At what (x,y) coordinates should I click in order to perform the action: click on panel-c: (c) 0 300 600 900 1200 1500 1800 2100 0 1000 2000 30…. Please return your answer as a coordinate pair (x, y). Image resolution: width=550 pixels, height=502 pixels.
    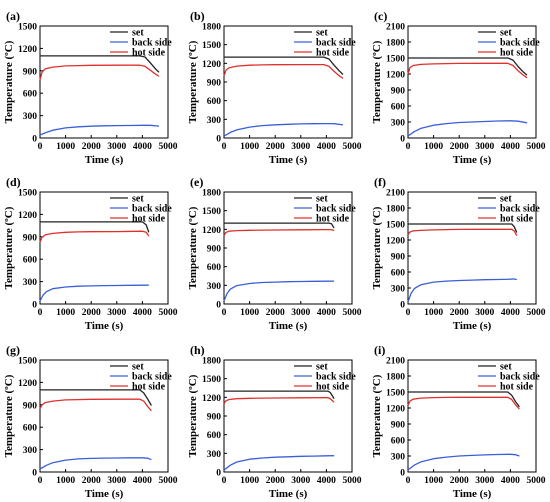
    Looking at the image, I should click on (458, 87).